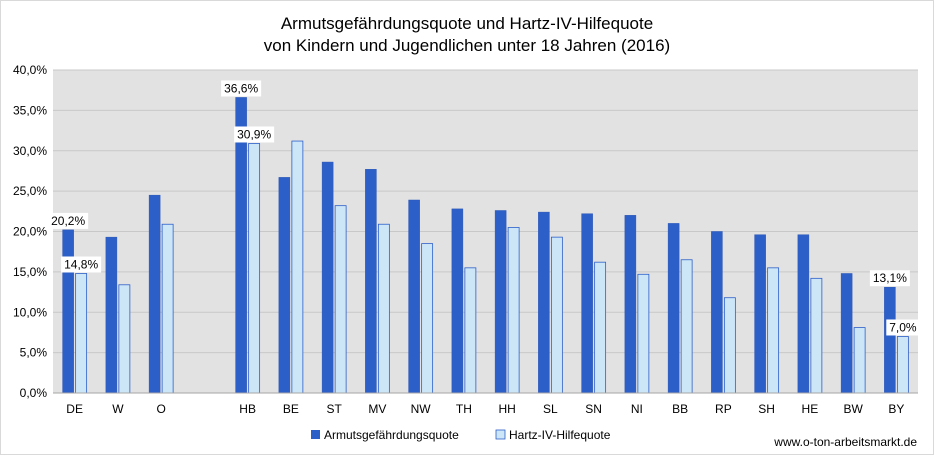 The height and width of the screenshot is (456, 935). What do you see at coordinates (896, 409) in the screenshot?
I see `x-tick-label: BY` at bounding box center [896, 409].